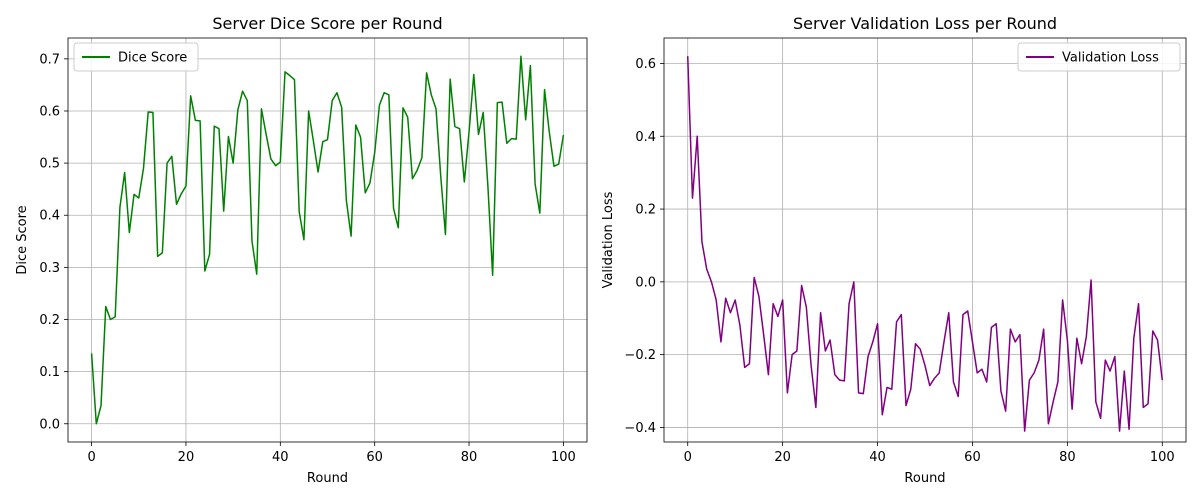  I want to click on y-tick-label: 0.5, so click(49, 164).